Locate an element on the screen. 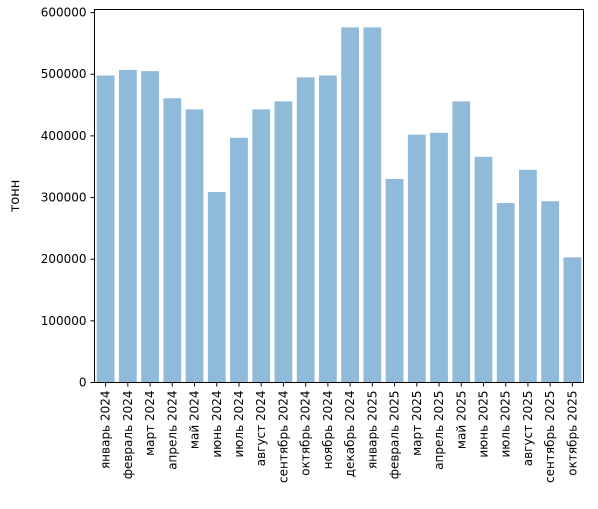  y-axis-ticks: 0 100000 200000 300000 400000 500000 600000 is located at coordinates (68, 198).